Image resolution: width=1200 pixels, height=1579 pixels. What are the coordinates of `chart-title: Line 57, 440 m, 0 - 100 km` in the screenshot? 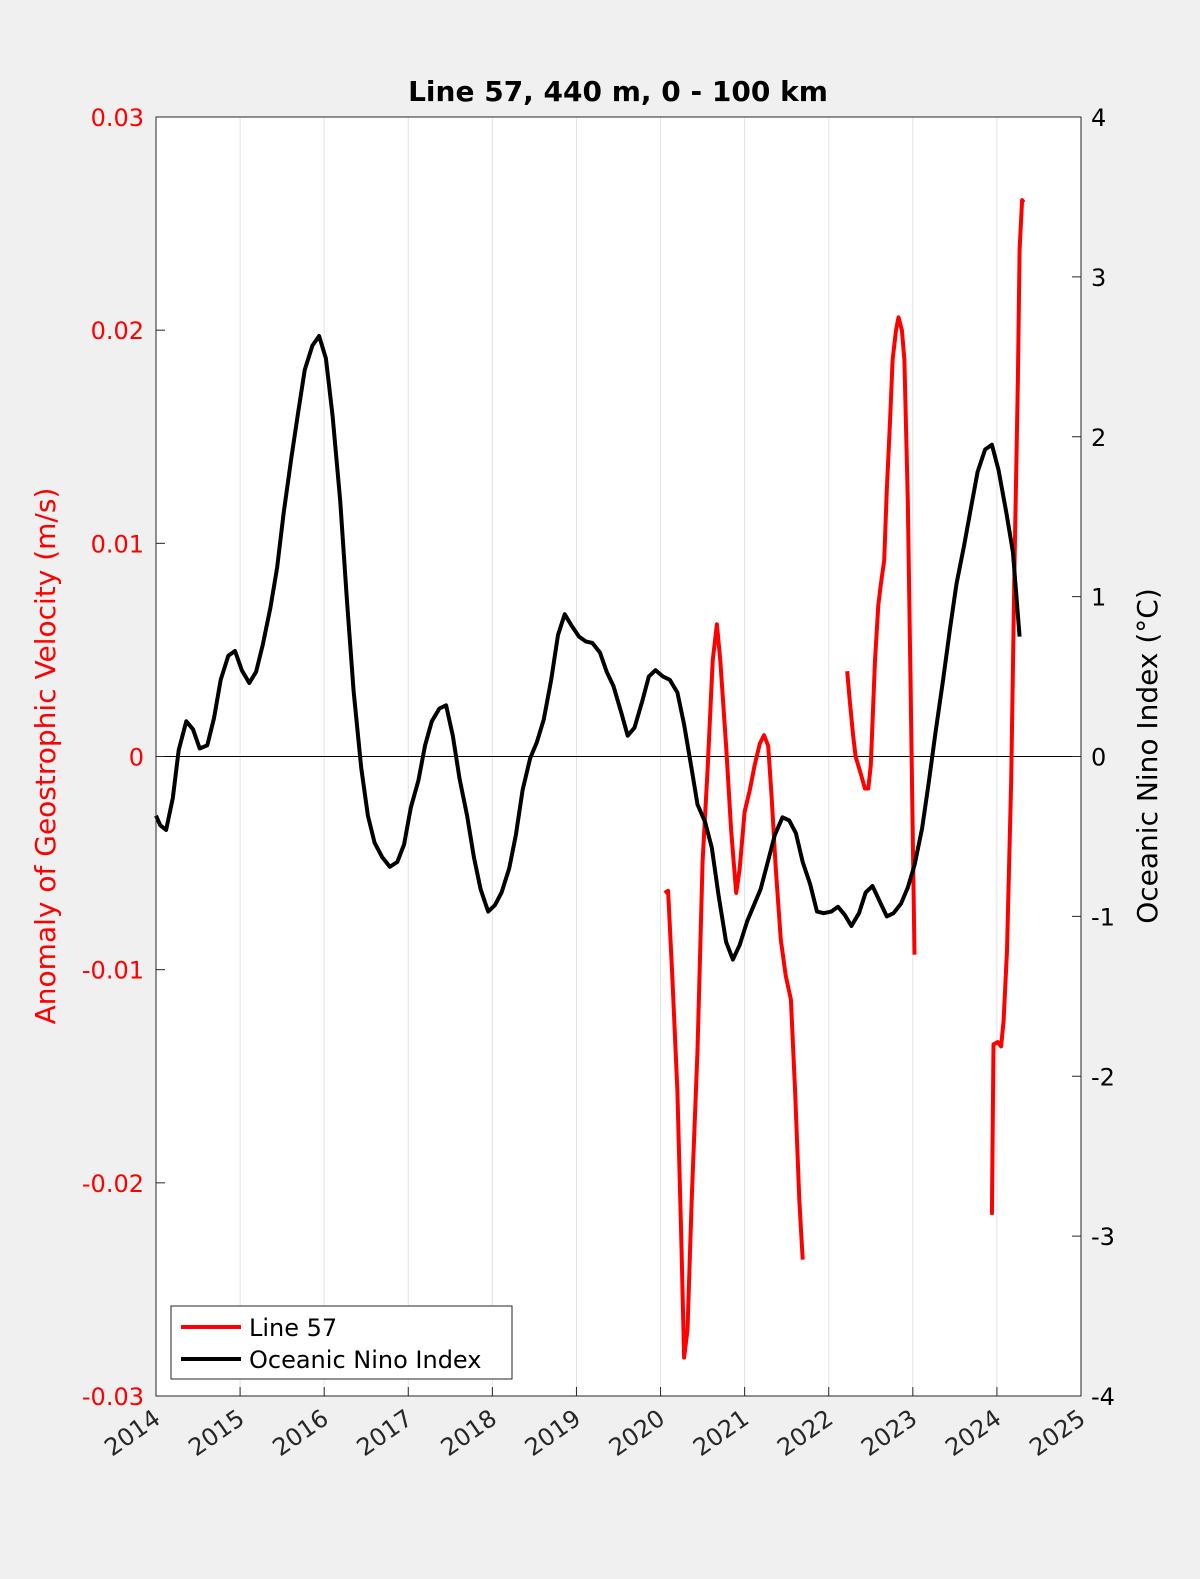 It's located at (618, 91).